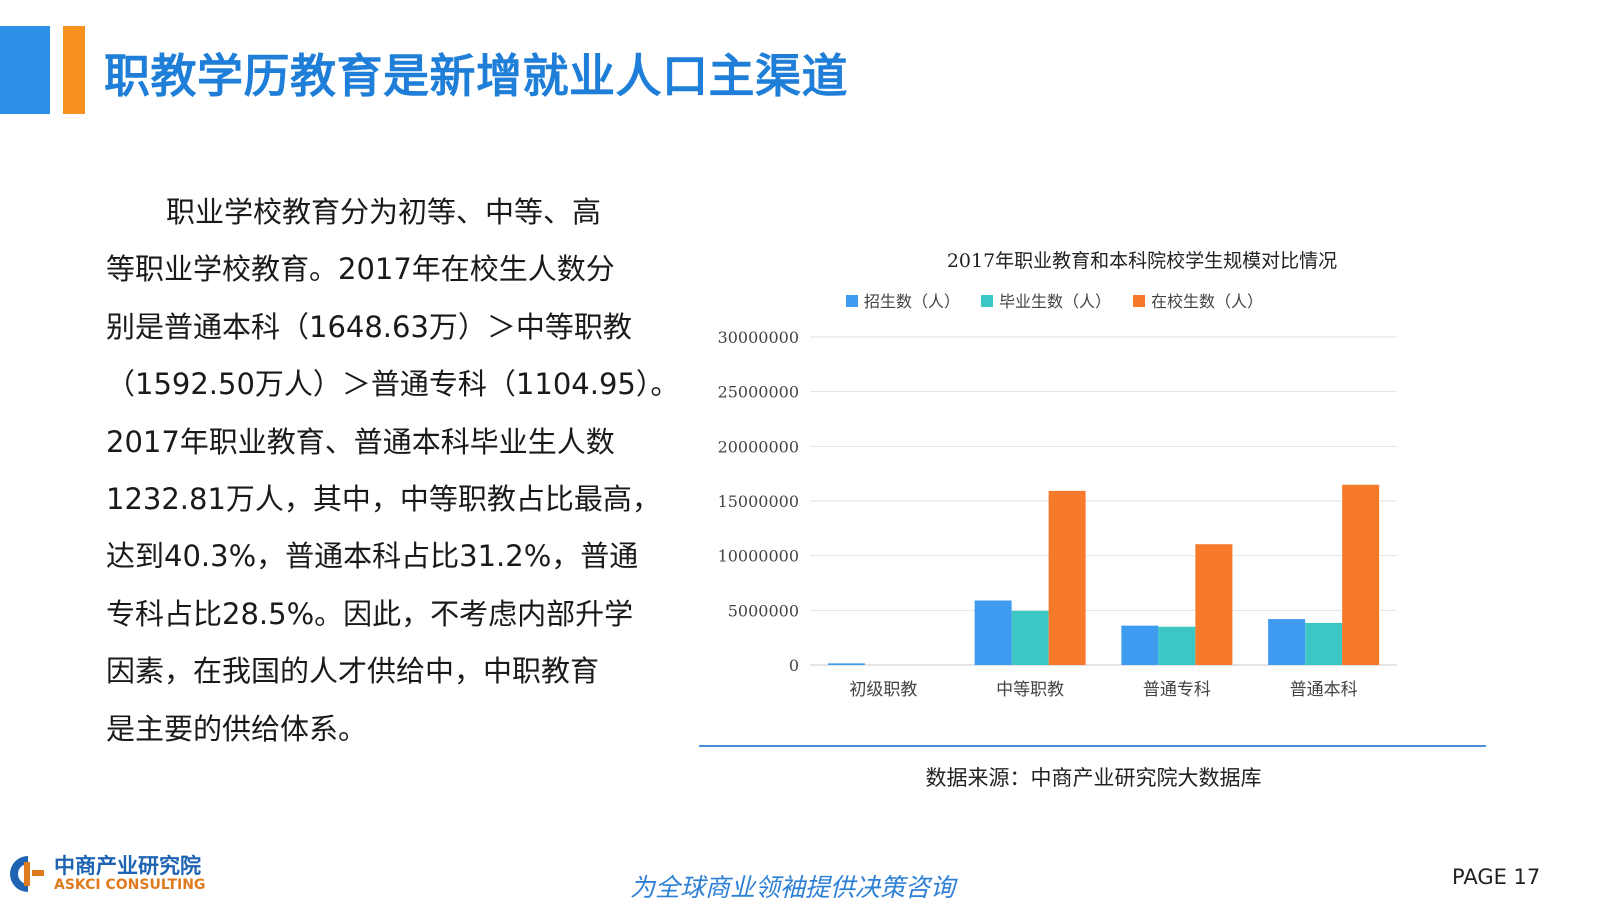 This screenshot has height=922, width=1600. What do you see at coordinates (353, 671) in the screenshot?
I see `body-line: 因素，在我国的人才供给中，中职教育` at bounding box center [353, 671].